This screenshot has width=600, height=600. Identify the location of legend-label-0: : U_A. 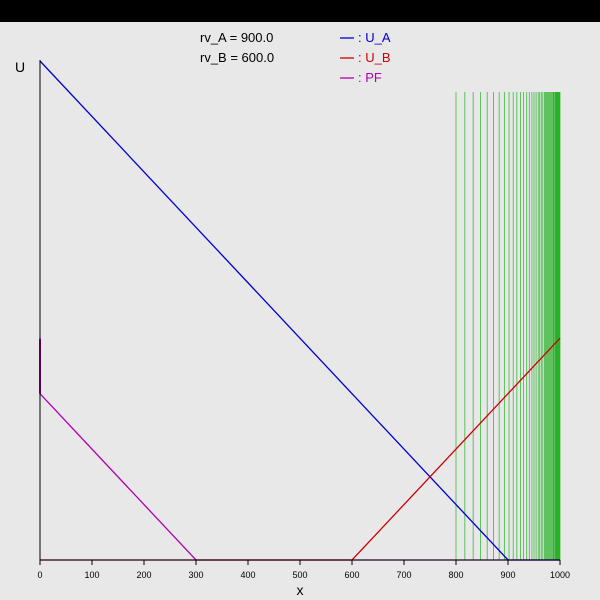
(374, 37).